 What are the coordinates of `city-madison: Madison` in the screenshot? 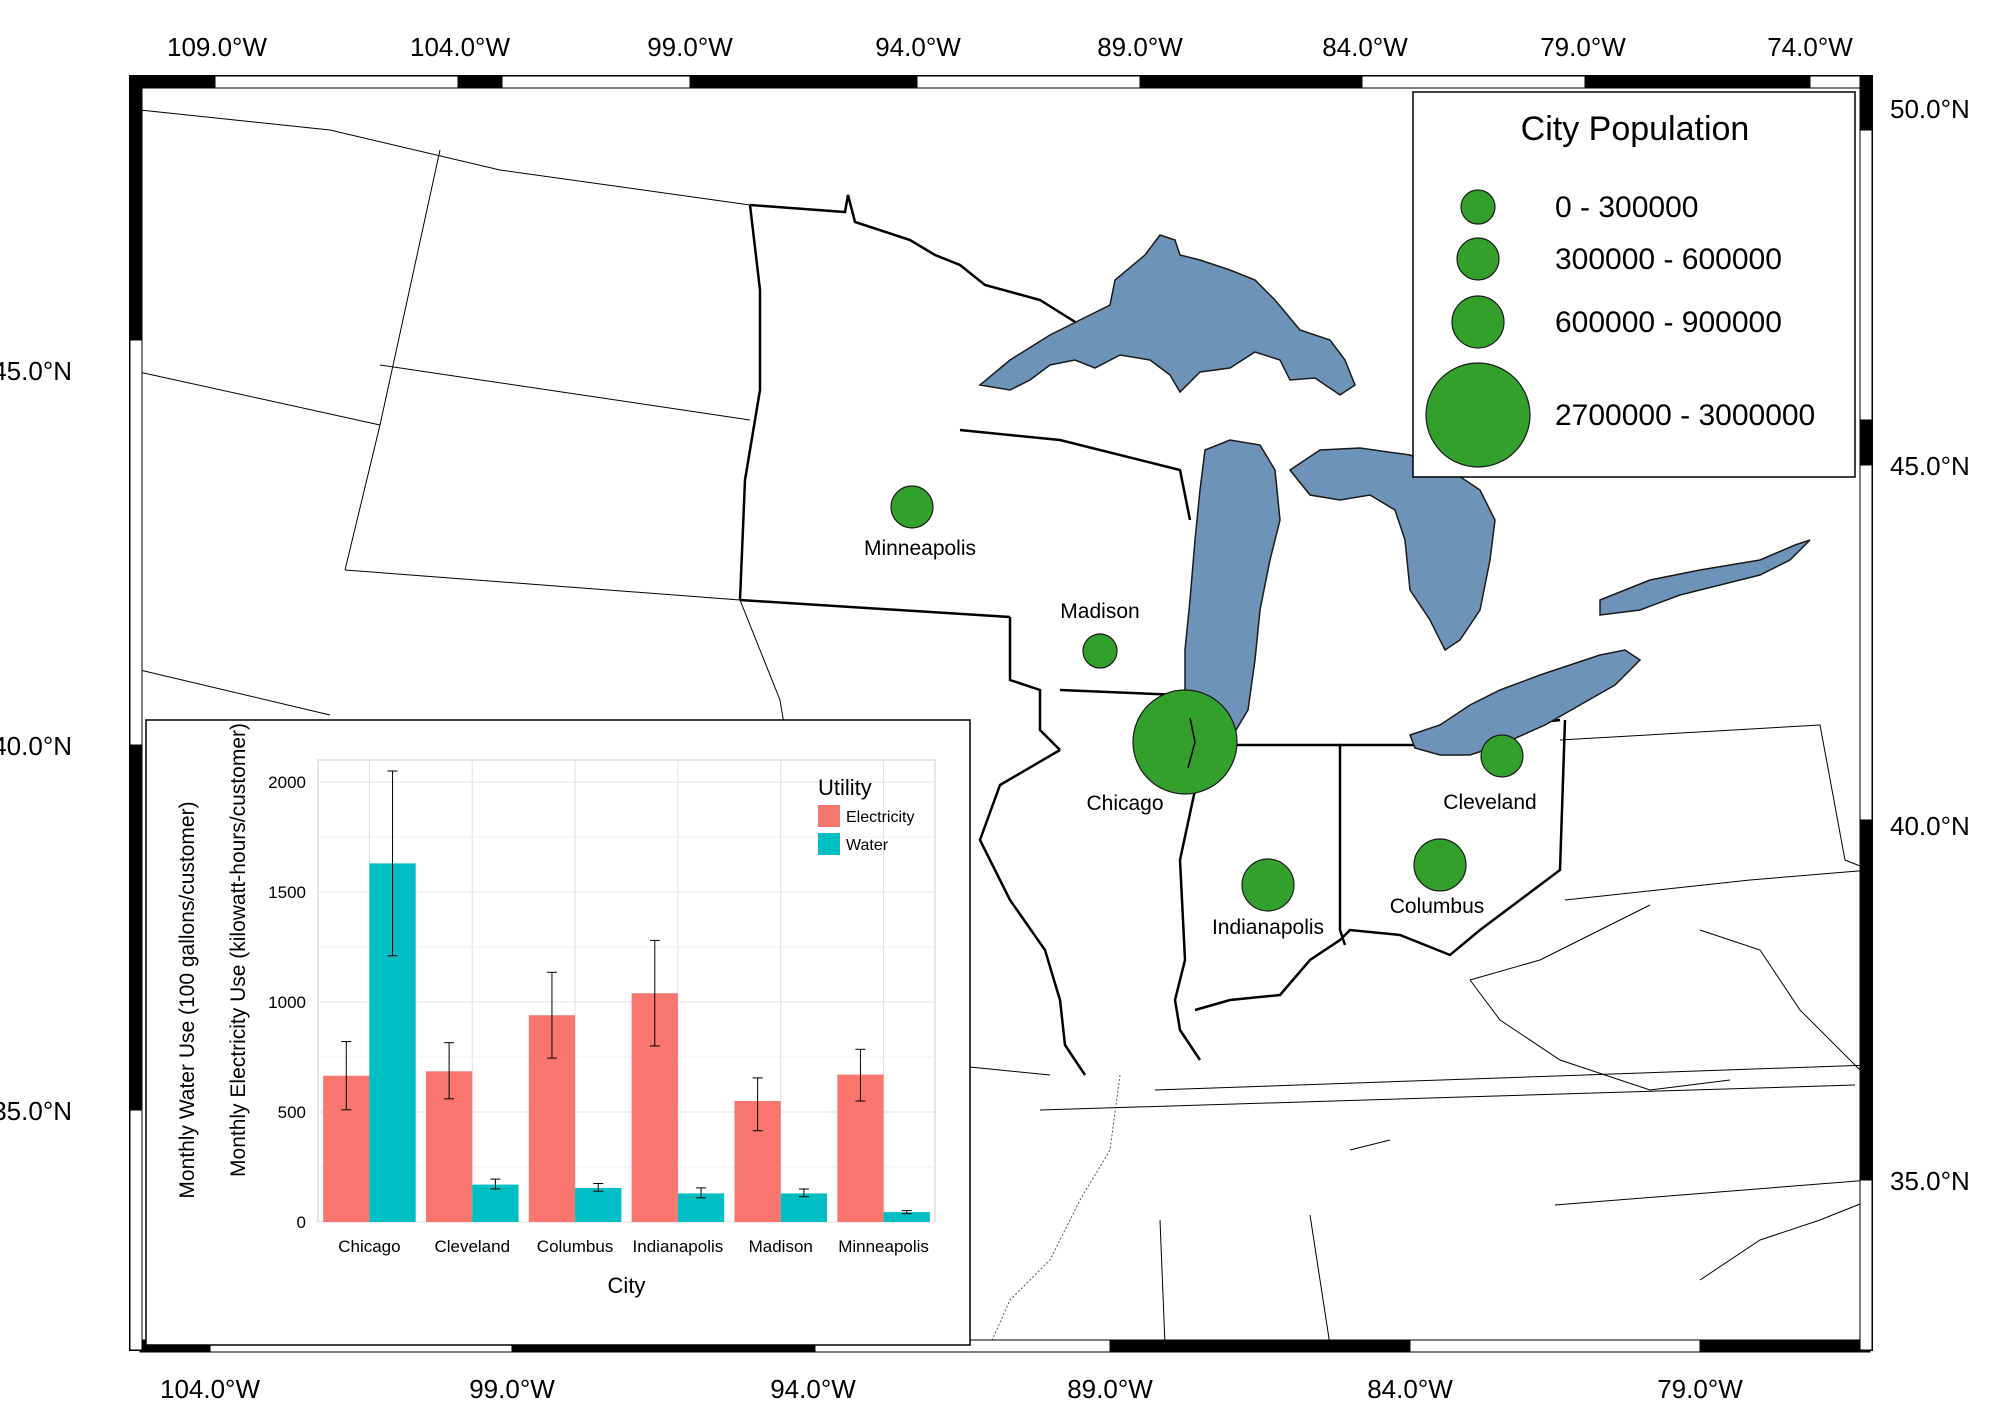 It's located at (1100, 634).